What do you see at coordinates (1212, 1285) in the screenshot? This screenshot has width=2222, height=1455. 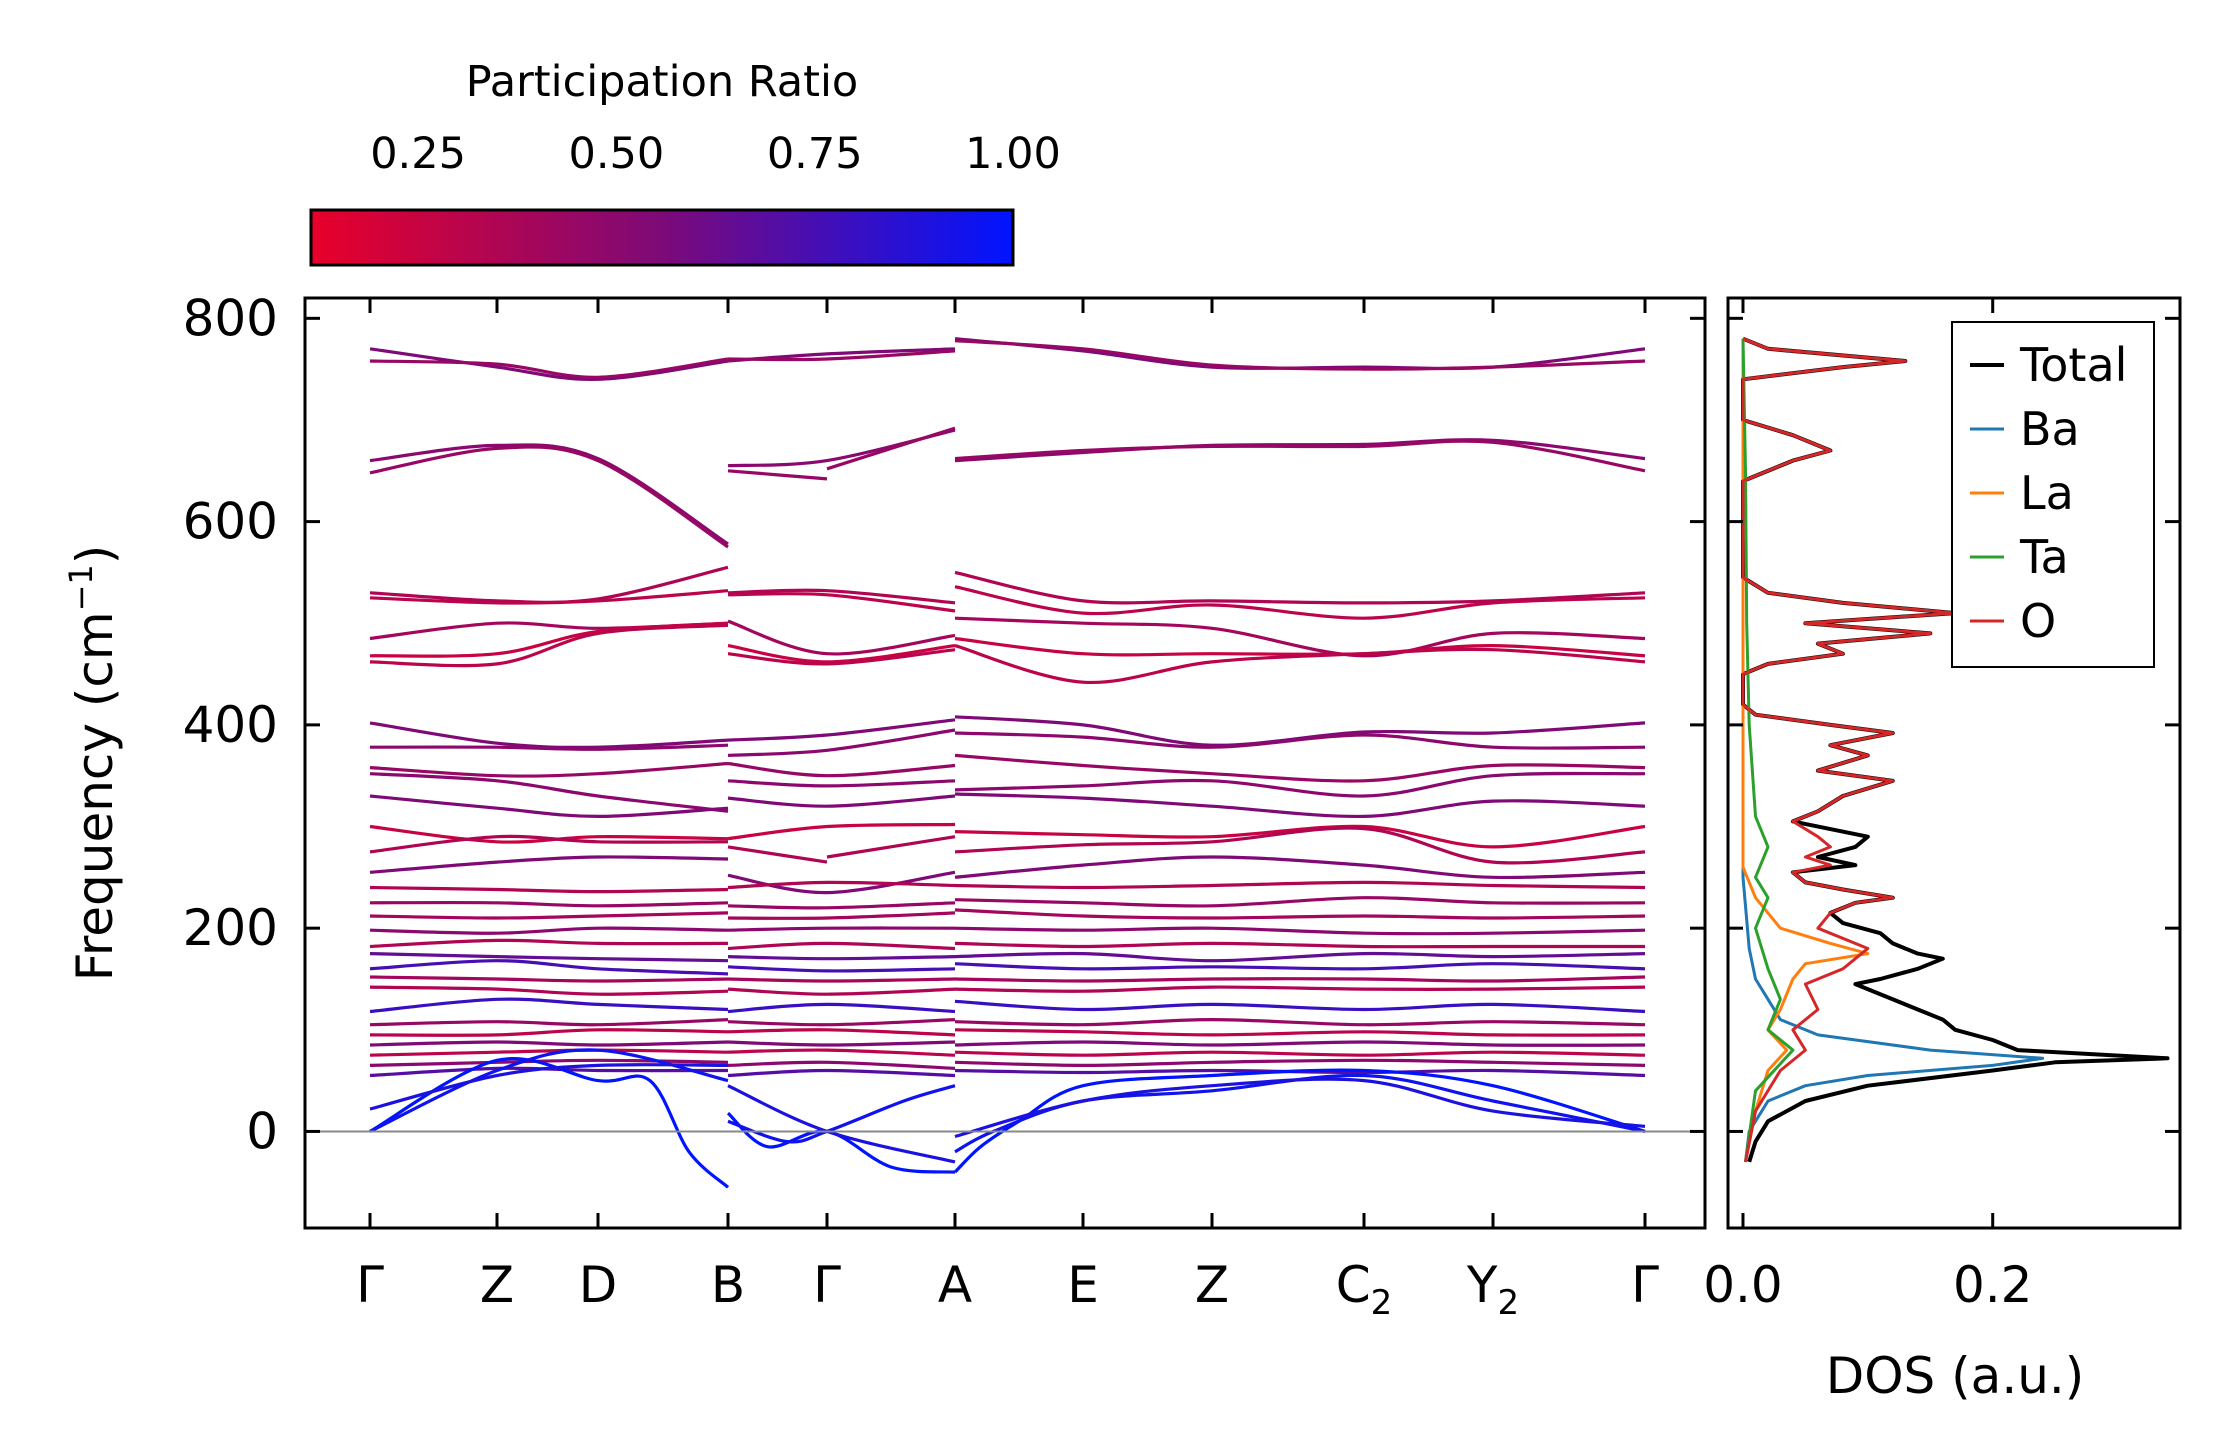 I see `band-x-tick-label: Z` at bounding box center [1212, 1285].